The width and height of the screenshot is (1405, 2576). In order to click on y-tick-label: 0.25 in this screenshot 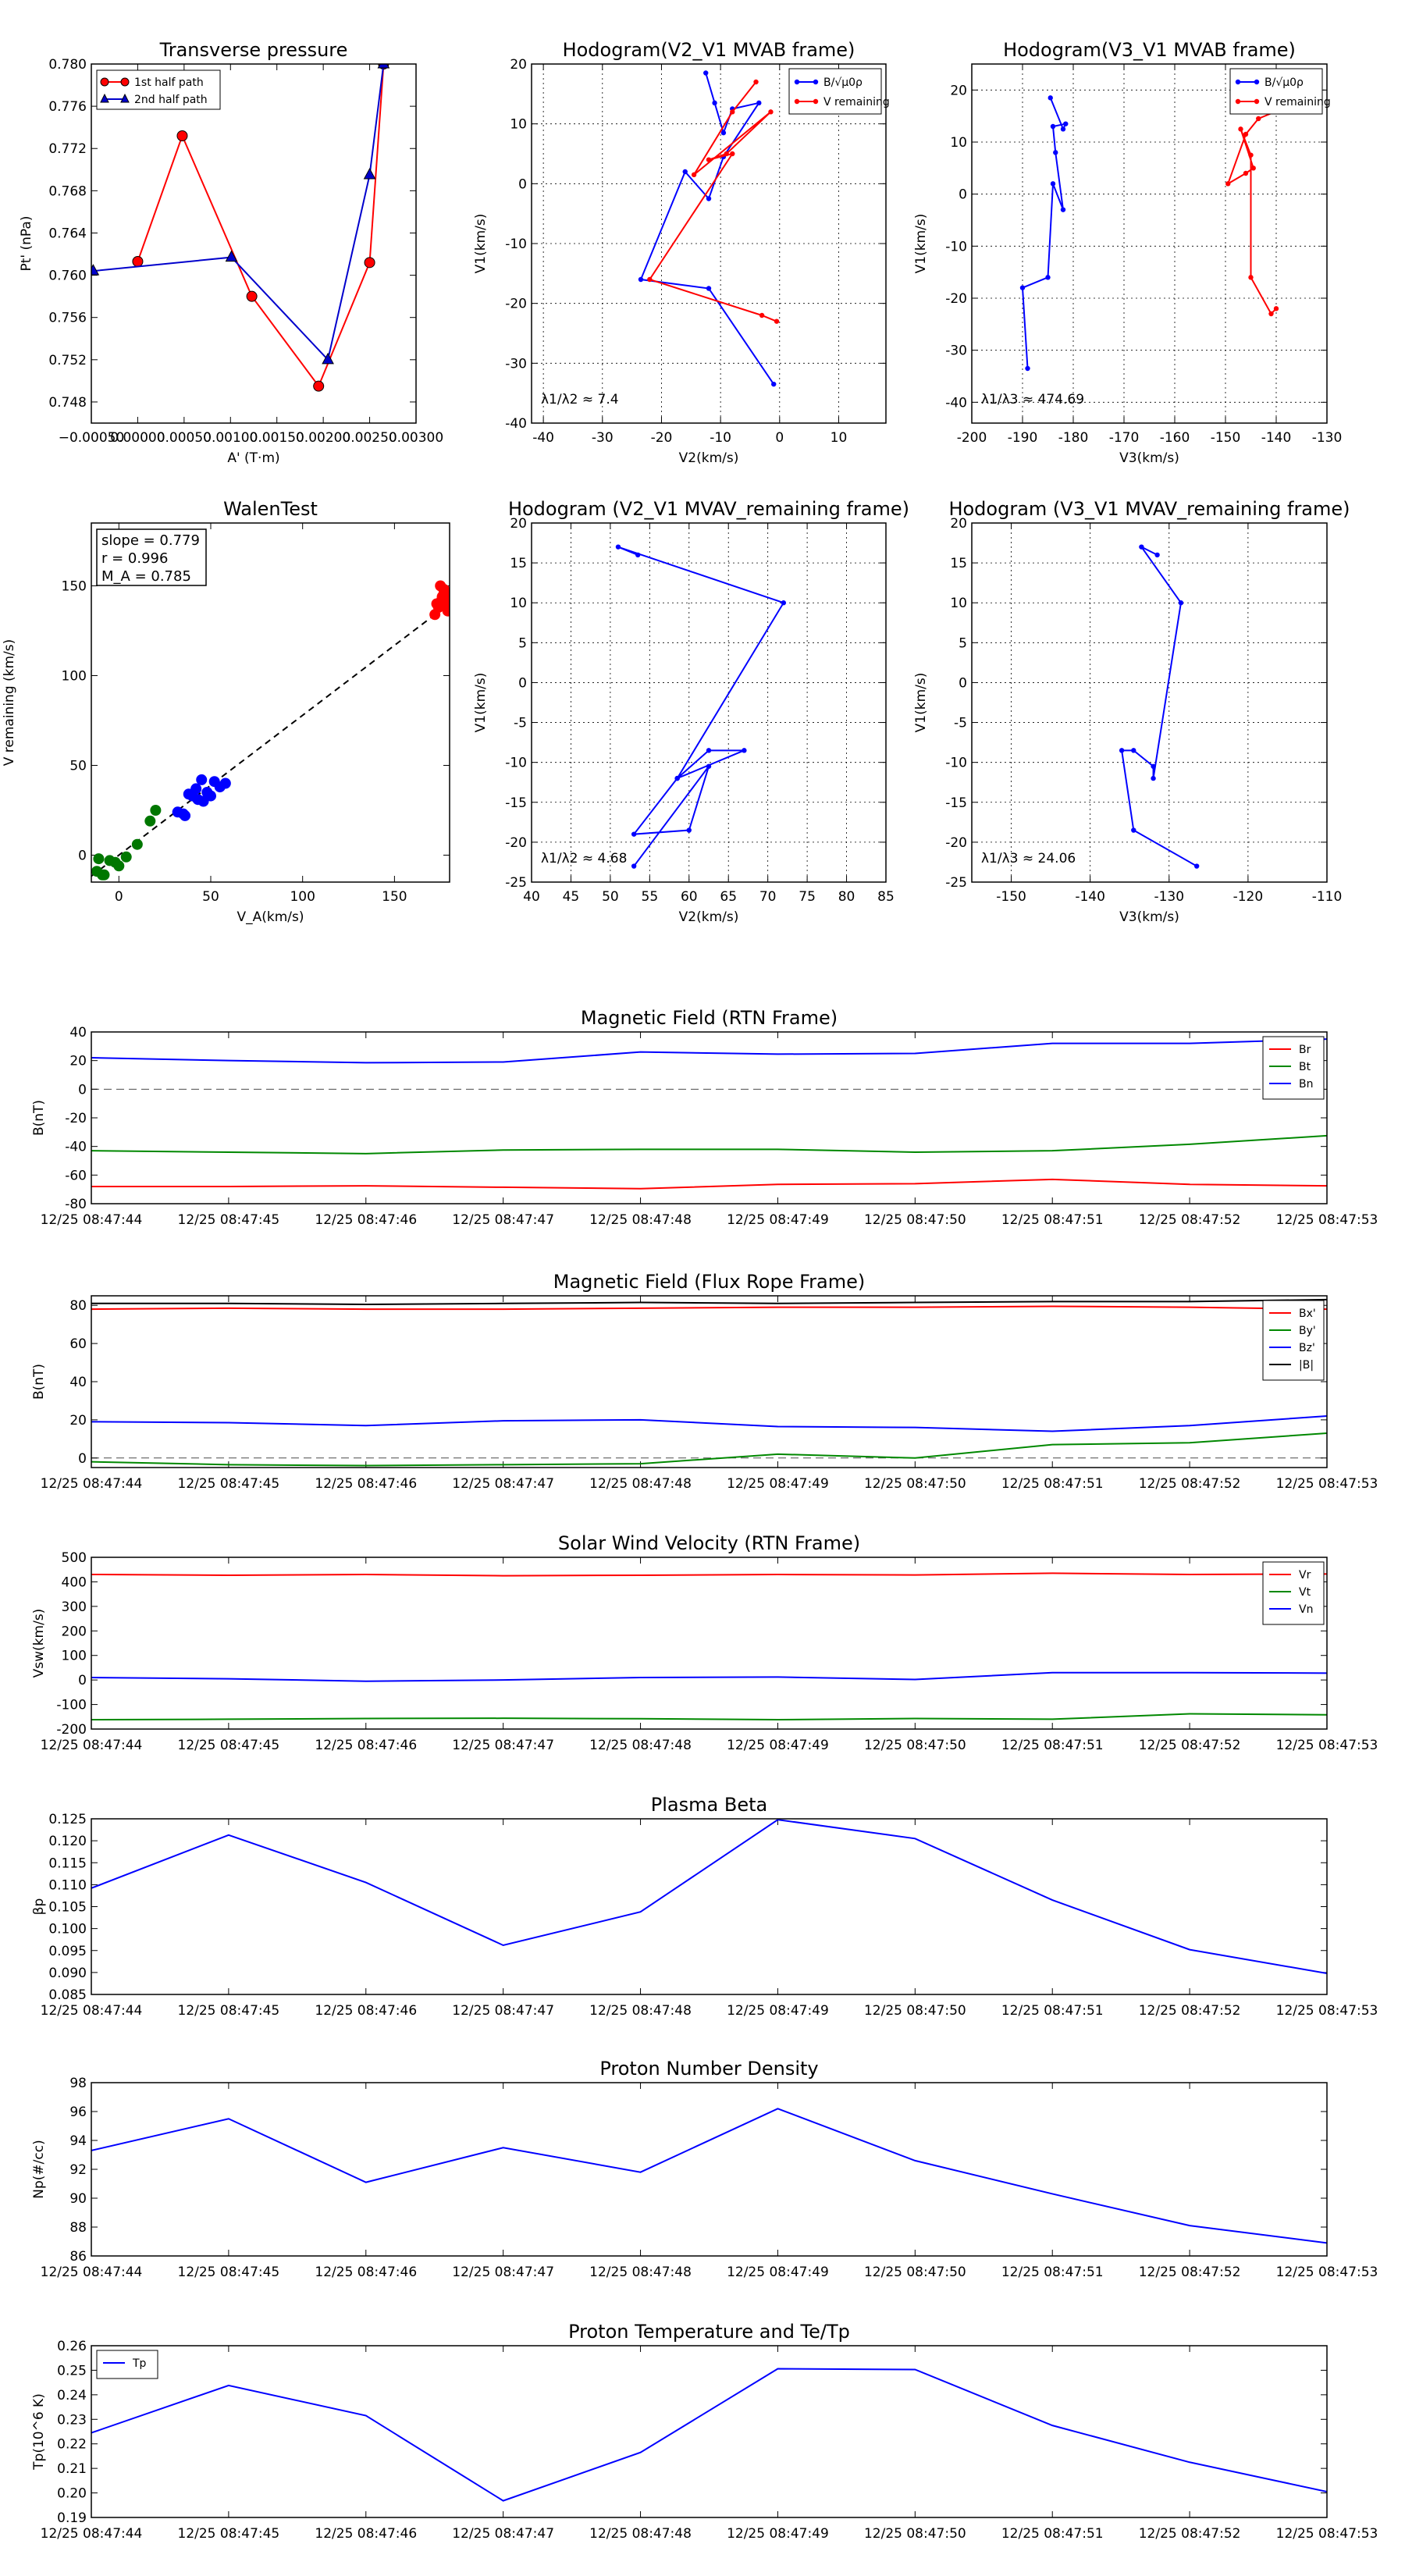, I will do `click(72, 2371)`.